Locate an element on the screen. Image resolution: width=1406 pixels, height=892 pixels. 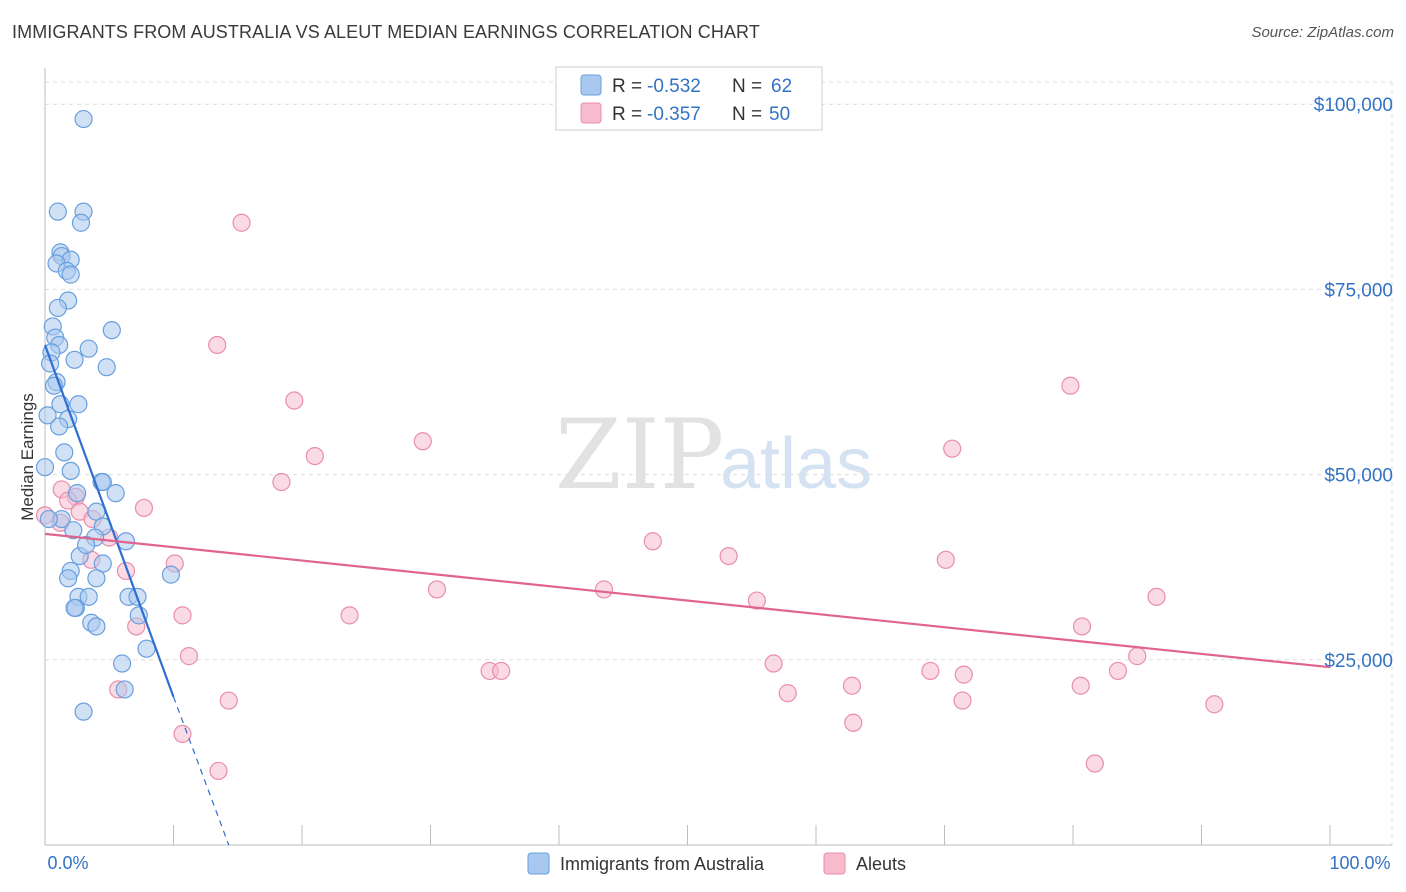
legend-n-value-blue: 62 is located at coordinates (781, 86).